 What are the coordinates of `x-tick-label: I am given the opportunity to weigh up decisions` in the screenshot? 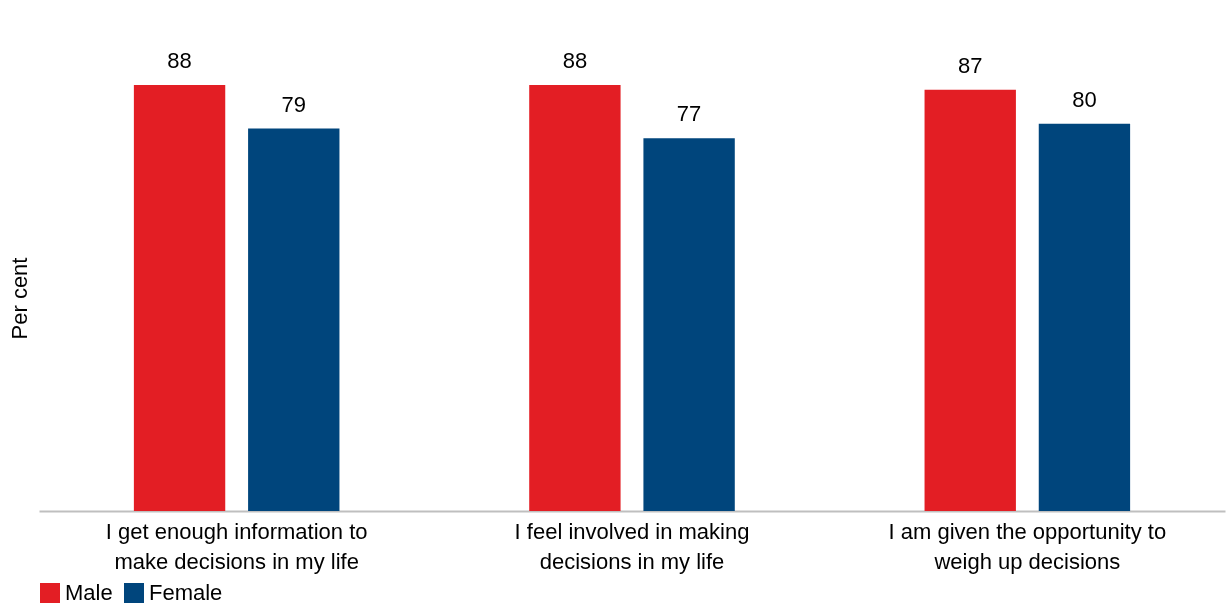 It's located at (1027, 546).